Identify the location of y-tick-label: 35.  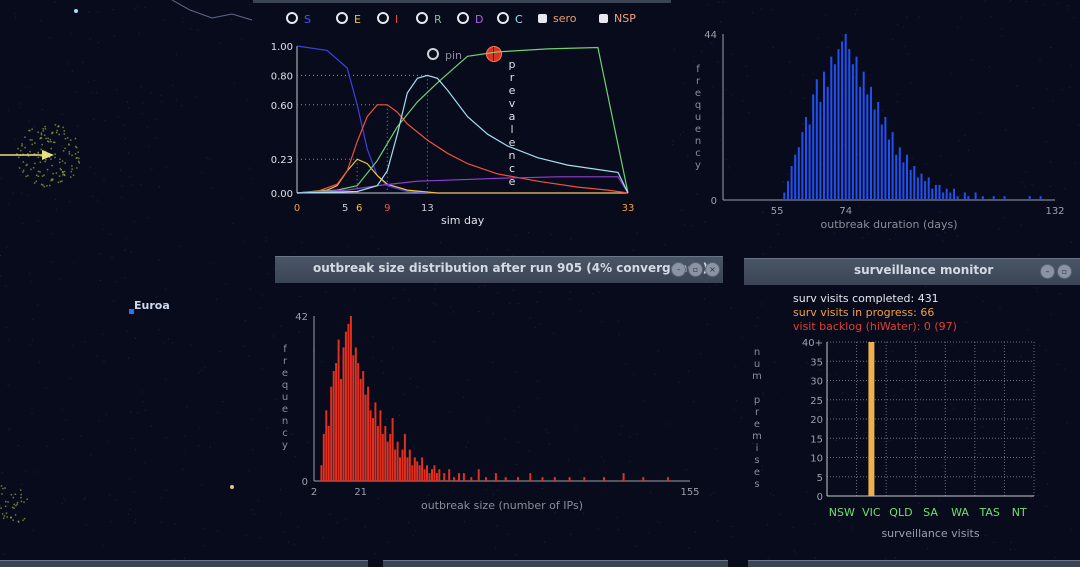
(816, 362).